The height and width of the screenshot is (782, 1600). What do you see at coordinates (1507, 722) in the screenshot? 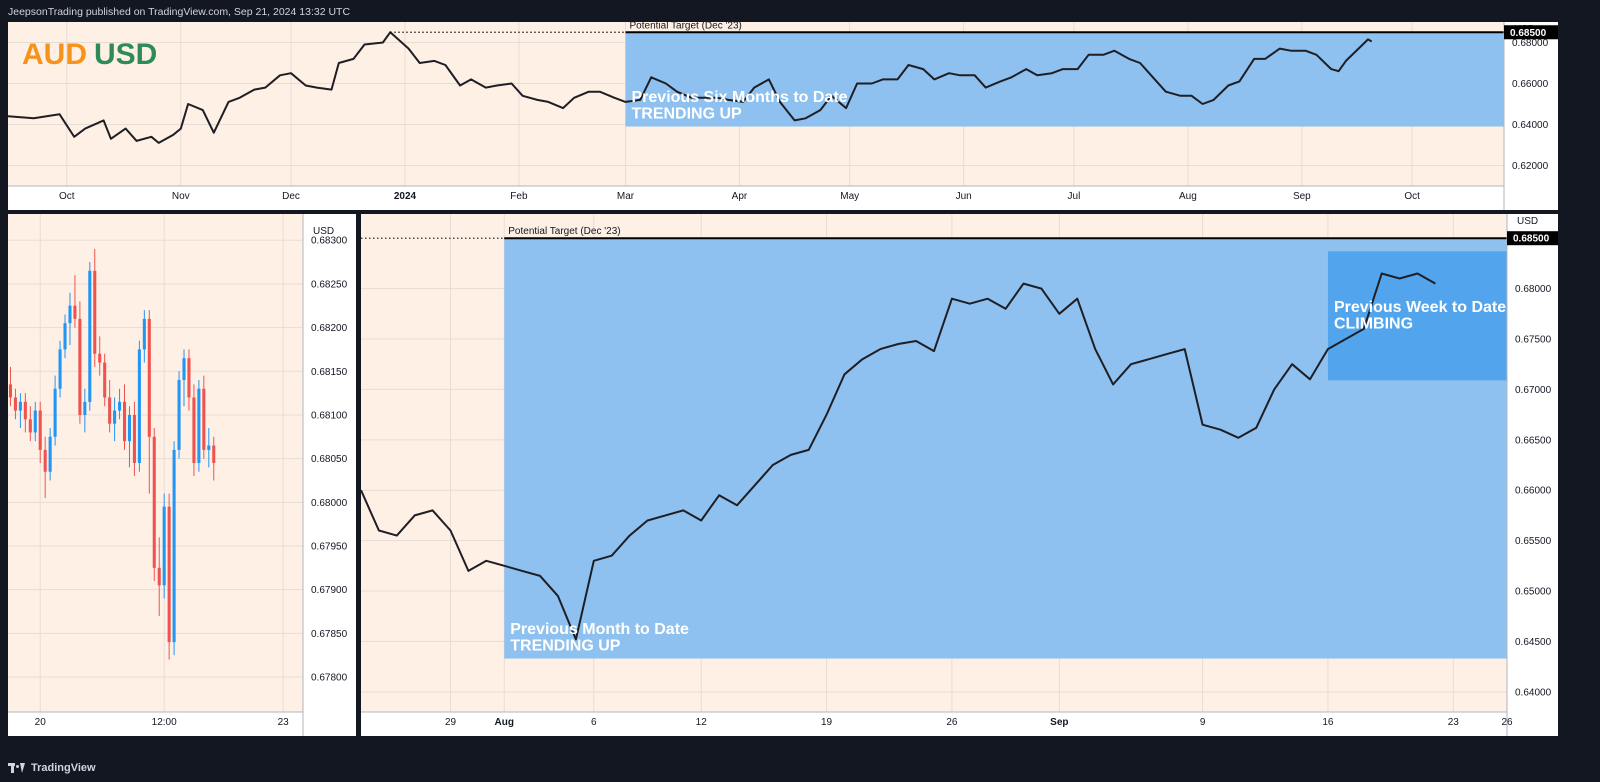
I see `time-tick-label: 26` at bounding box center [1507, 722].